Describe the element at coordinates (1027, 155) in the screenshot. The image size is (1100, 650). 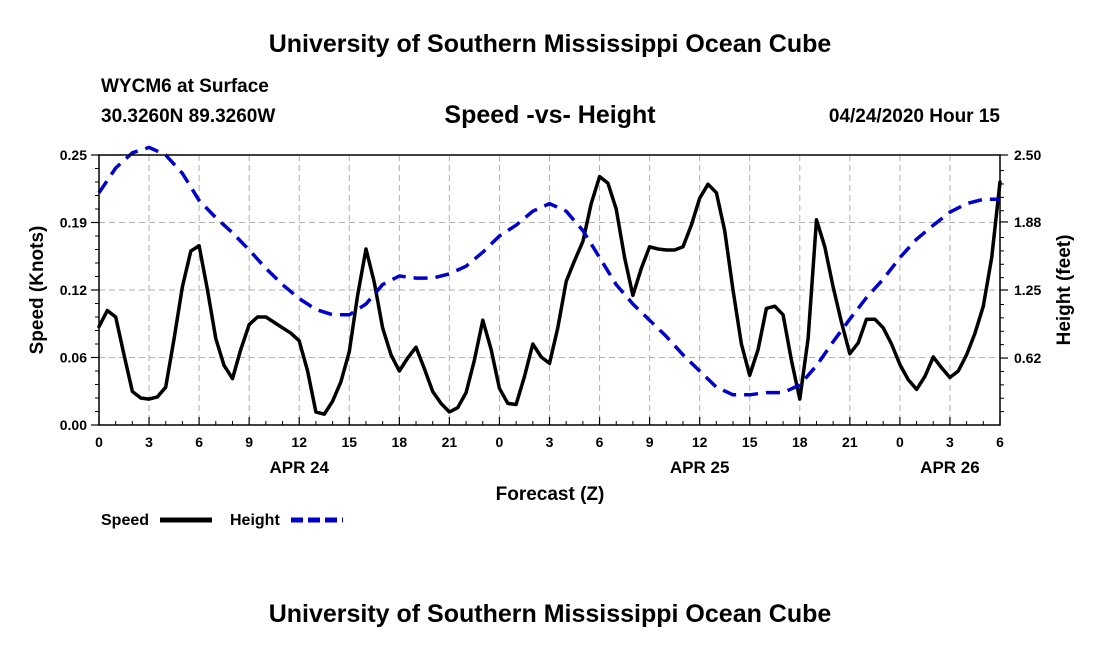
I see `y-right-tick-label: 2.50` at that location.